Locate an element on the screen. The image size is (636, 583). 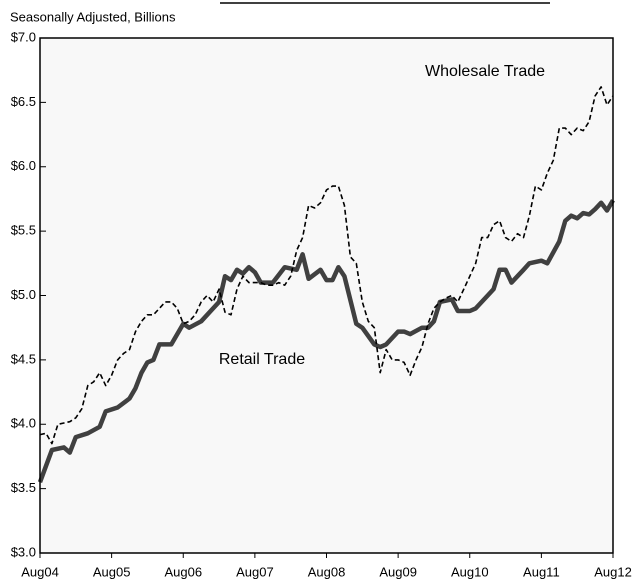
x-tick-label: Aug06 is located at coordinates (183, 571).